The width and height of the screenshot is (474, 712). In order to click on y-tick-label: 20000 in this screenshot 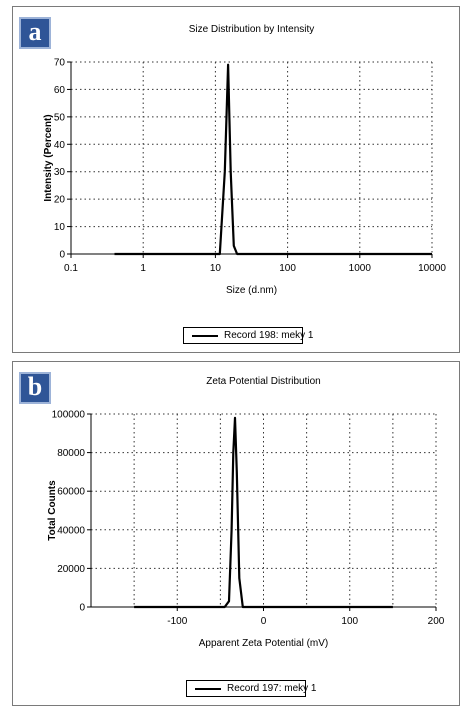, I will do `click(71, 569)`.